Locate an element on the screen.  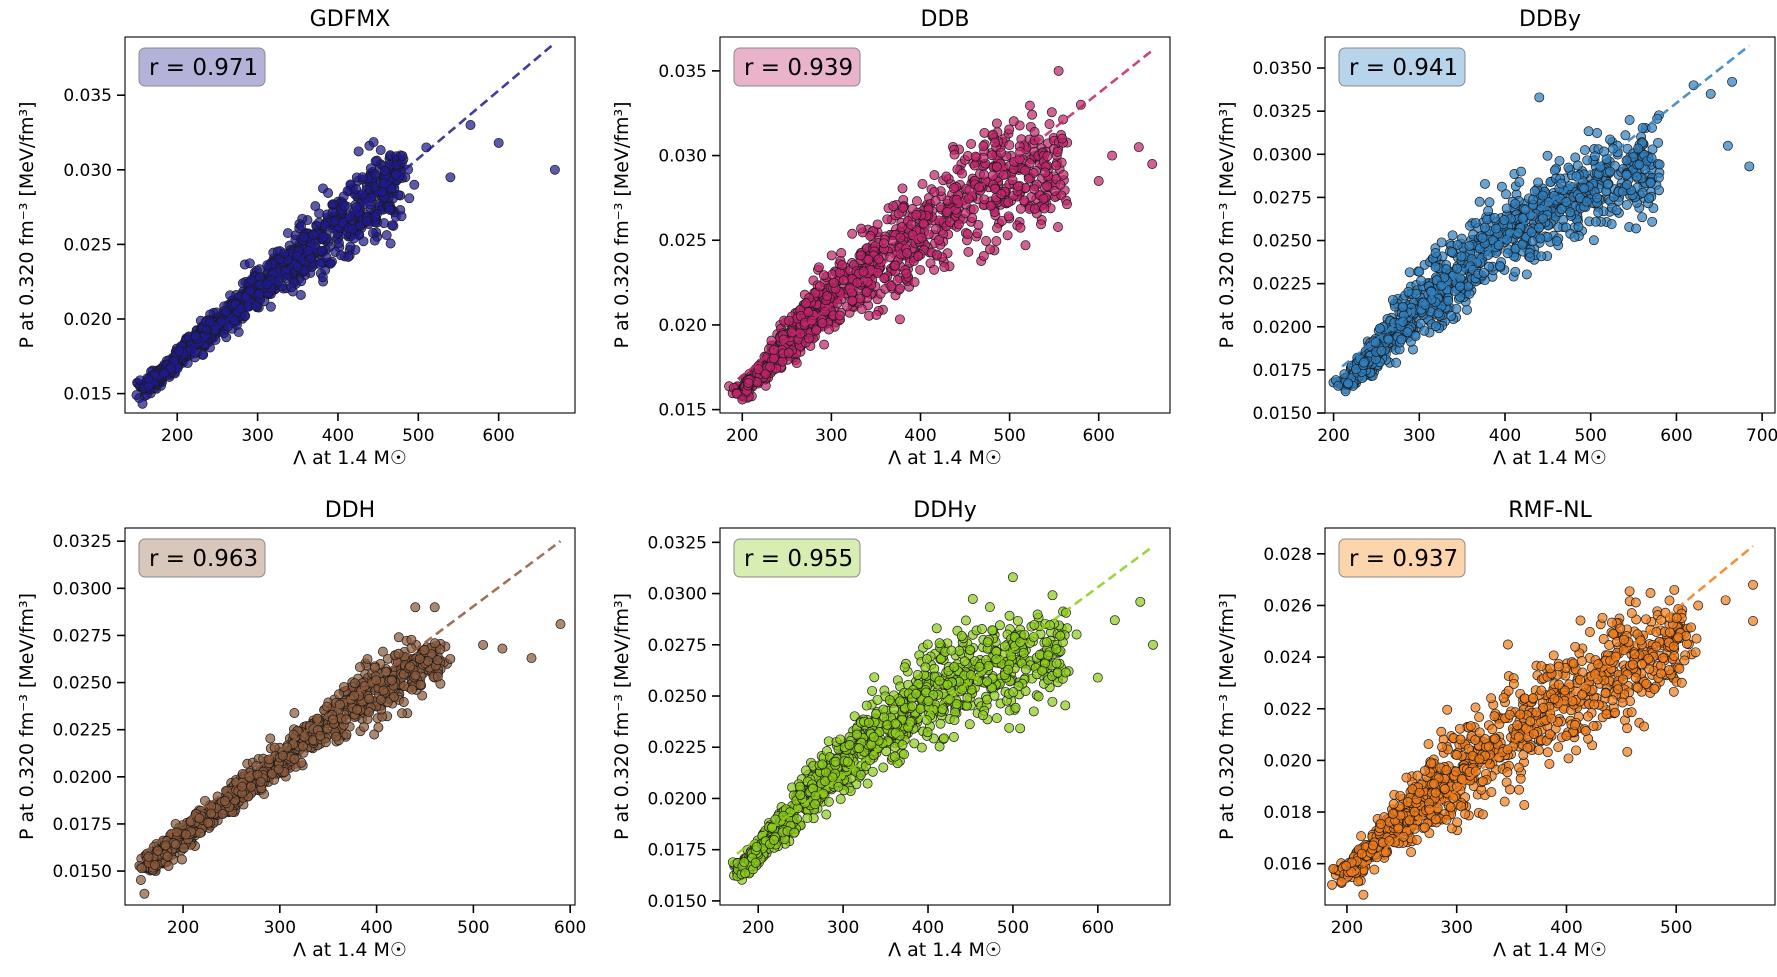
x-tick-label: 200 is located at coordinates (177, 436).